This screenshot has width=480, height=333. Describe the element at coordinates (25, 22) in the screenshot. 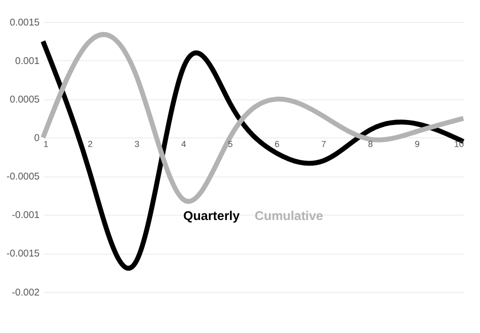

I see `y-tick-label: 0.0015` at that location.